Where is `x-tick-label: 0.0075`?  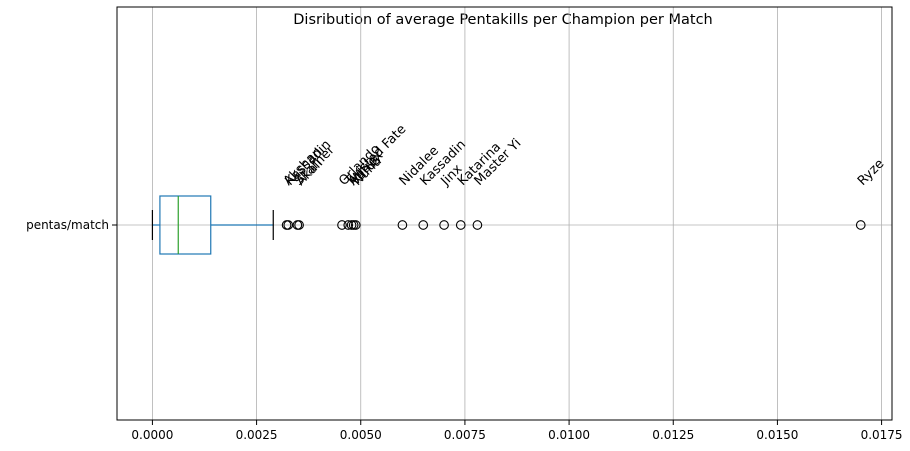
x-tick-label: 0.0075 is located at coordinates (465, 435).